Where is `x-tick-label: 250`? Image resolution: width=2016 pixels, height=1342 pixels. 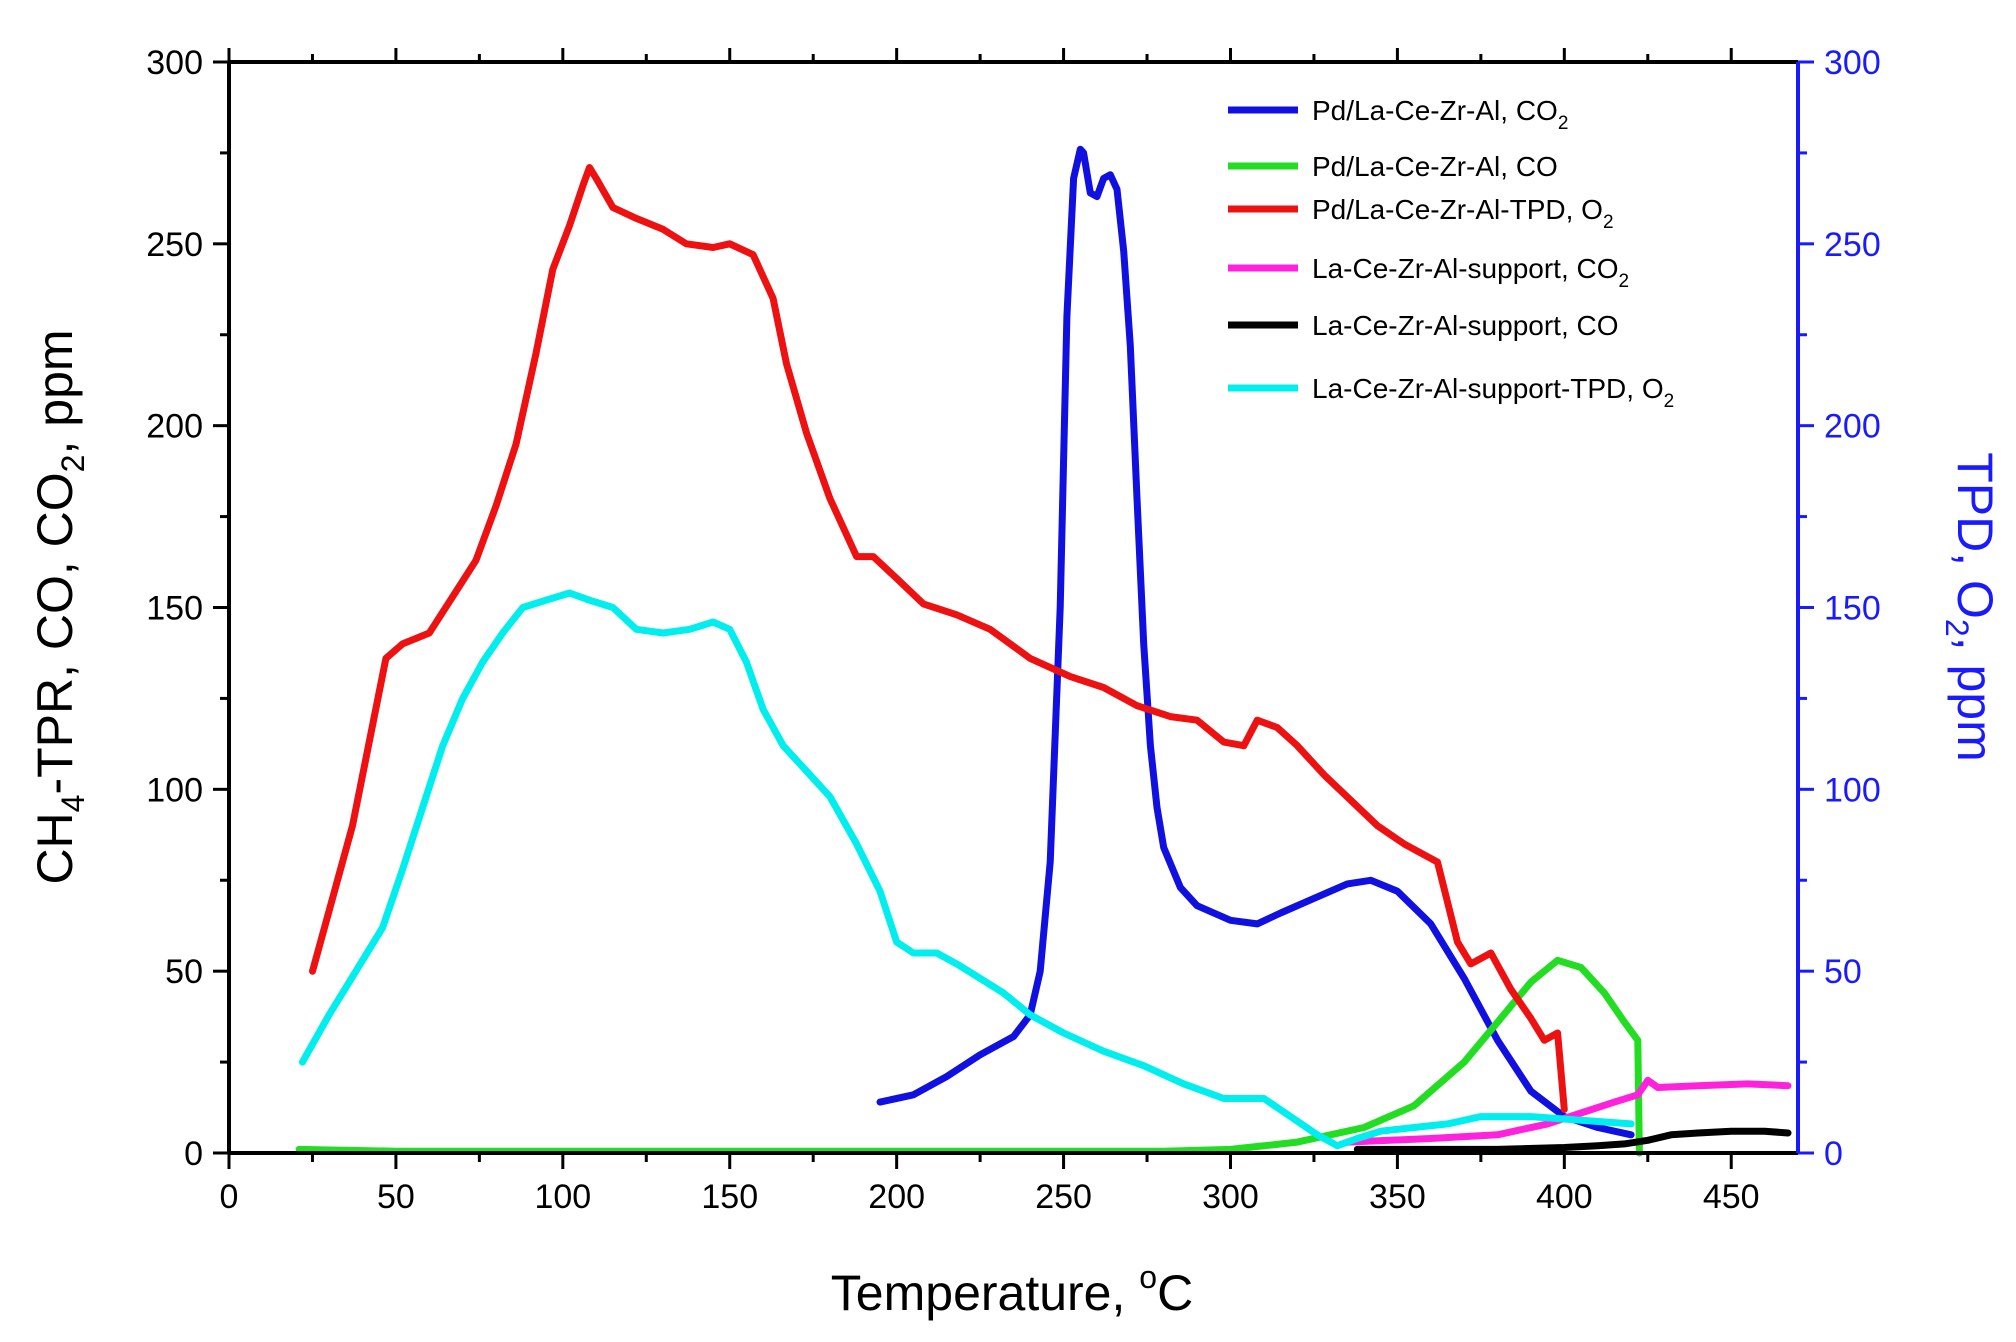 x-tick-label: 250 is located at coordinates (1063, 1197).